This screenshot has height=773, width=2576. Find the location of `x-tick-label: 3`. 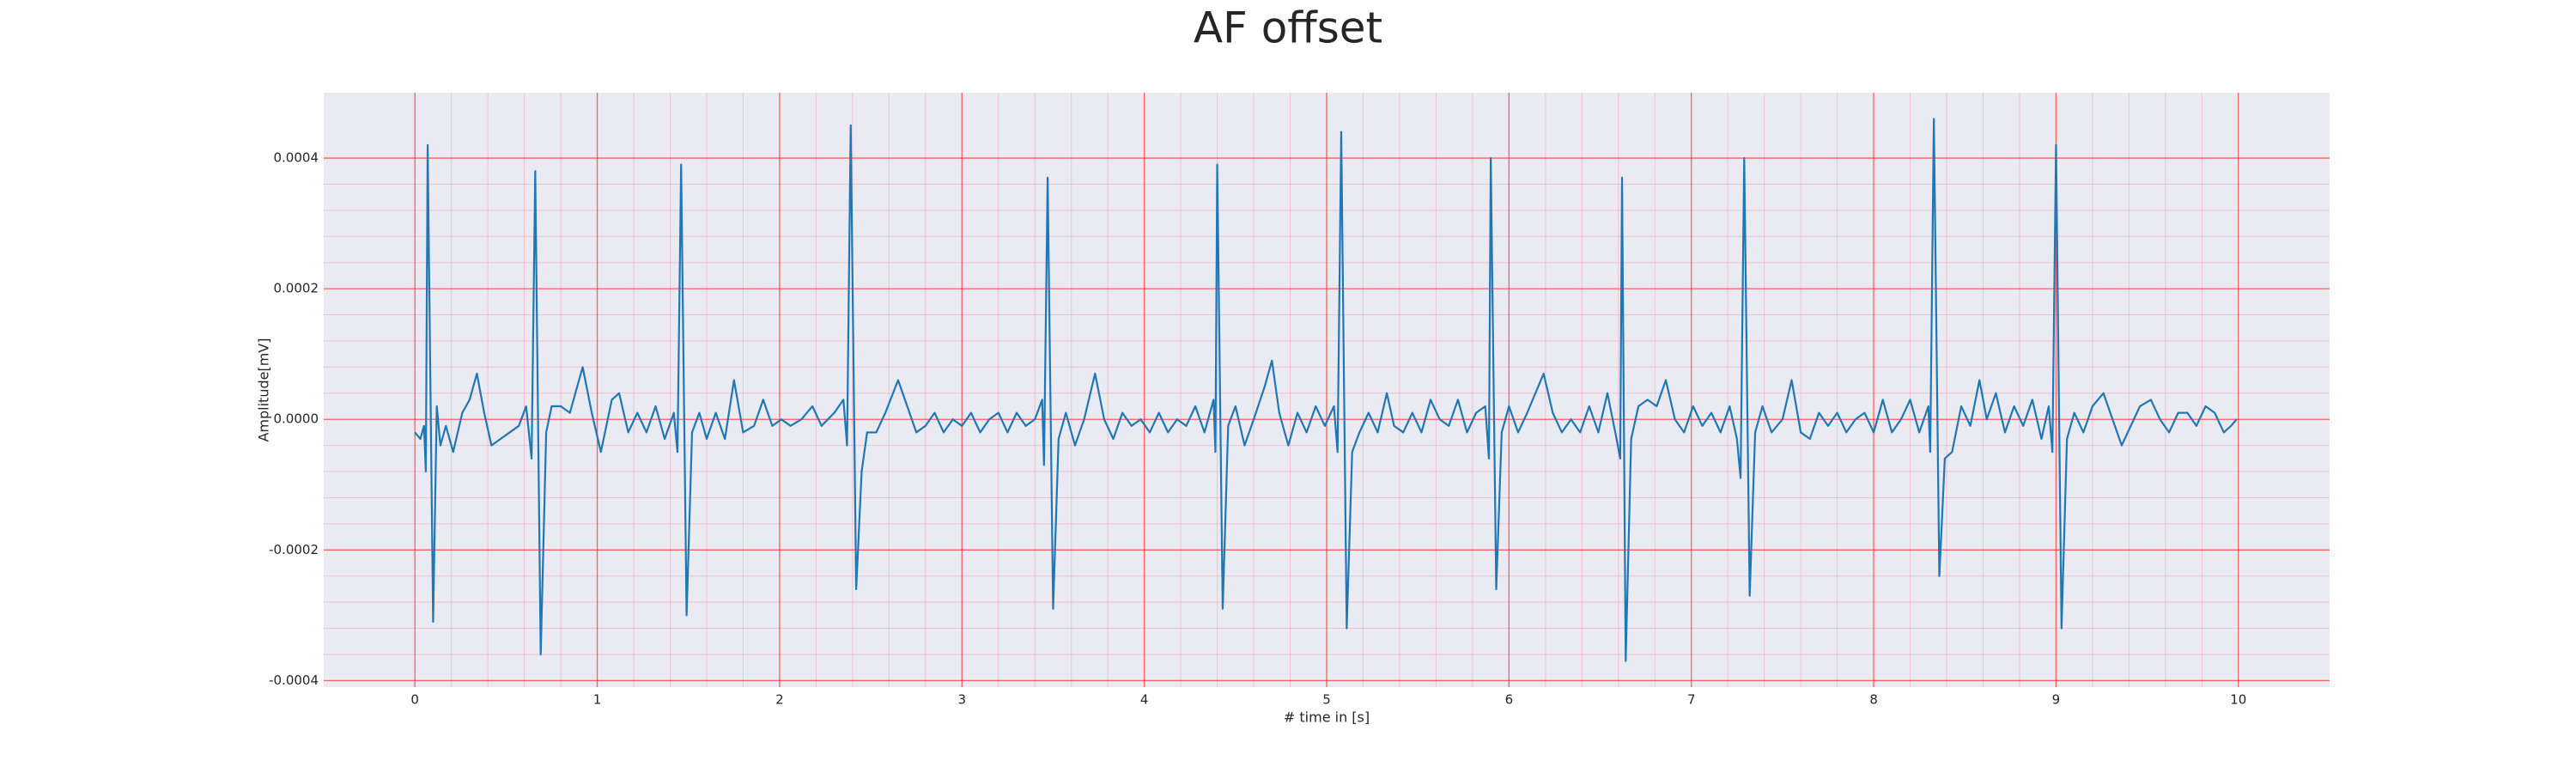

x-tick-label: 3 is located at coordinates (962, 700).